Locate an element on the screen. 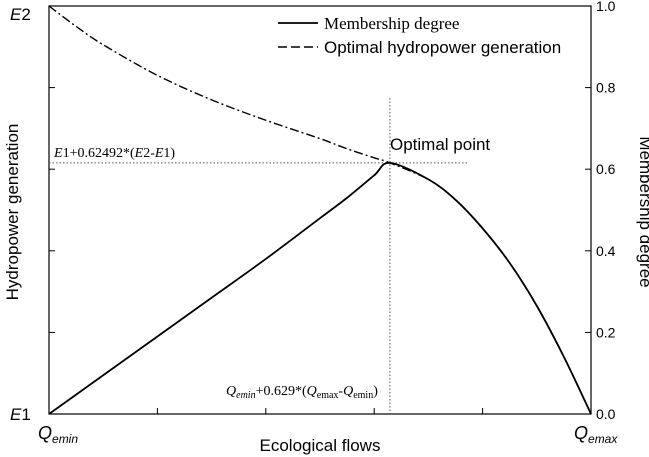 This screenshot has height=457, width=649. legend-label-optimal-hydropower-generation: Optimal hydropower generation is located at coordinates (442, 47).